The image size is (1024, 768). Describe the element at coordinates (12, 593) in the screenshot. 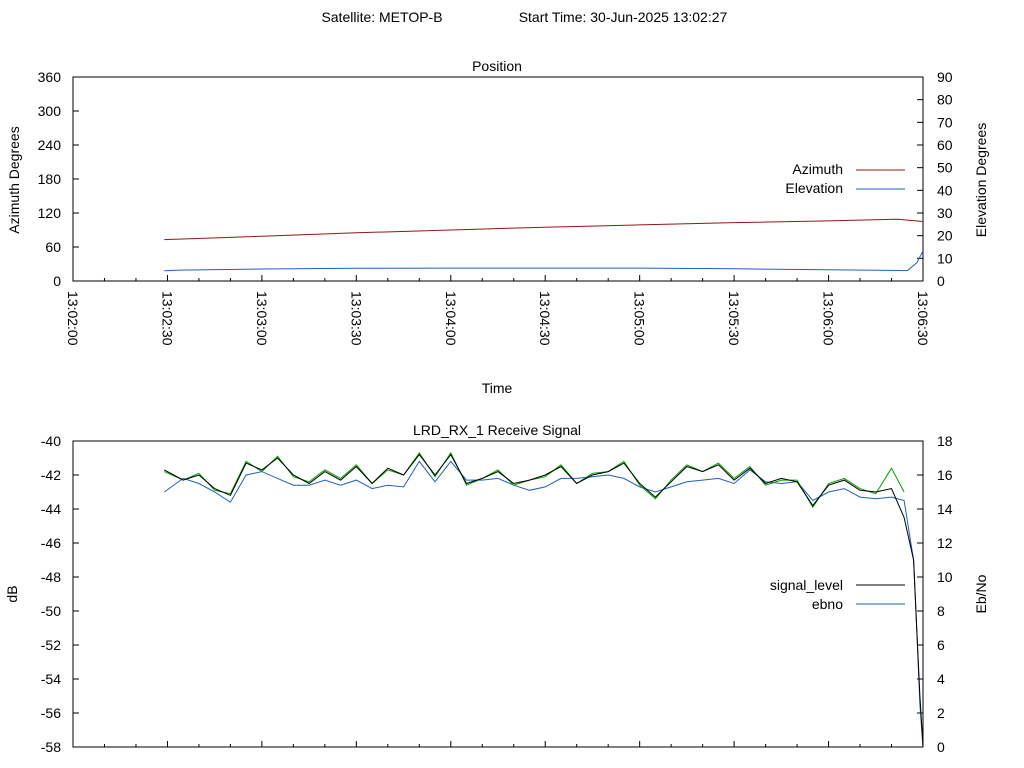

I see `signal-ylabel: dB` at that location.